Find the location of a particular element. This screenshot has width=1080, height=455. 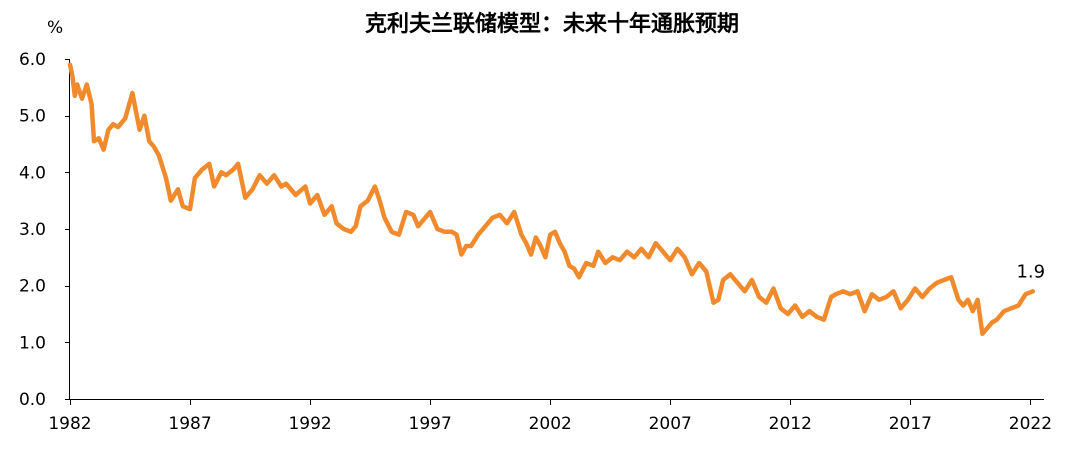

y-axis-ticks: 0.0 1.0 2.0 3.0 4.0 5.0 6.0 is located at coordinates (44, 230).